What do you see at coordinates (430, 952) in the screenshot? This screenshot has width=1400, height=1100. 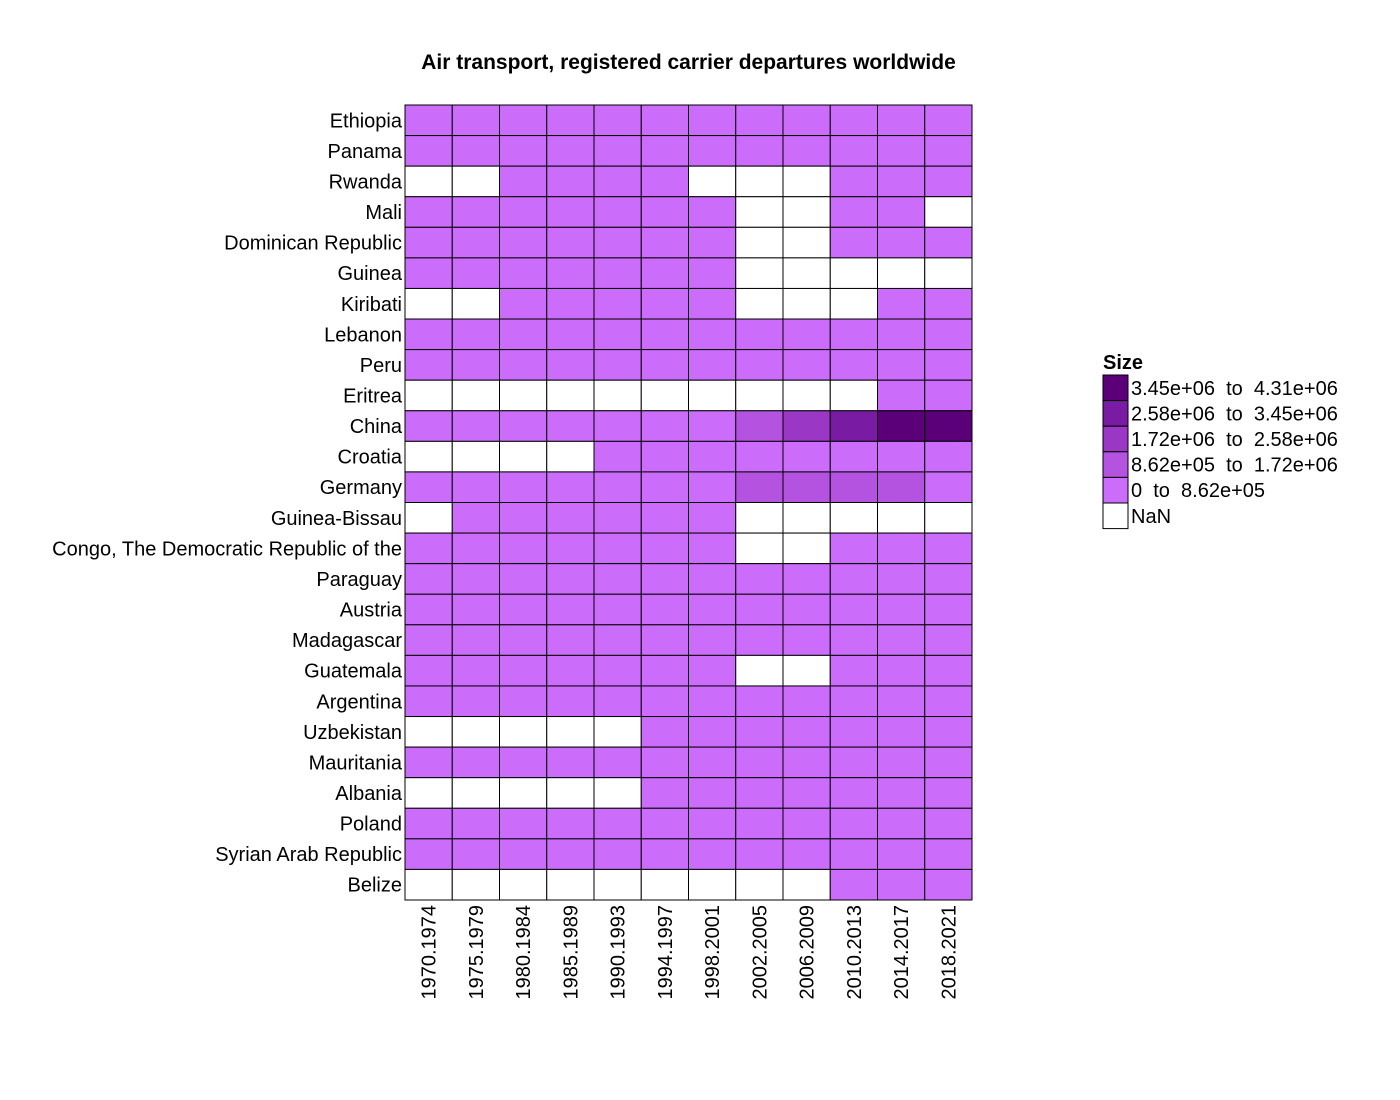 I see `column-label: 1970.1974` at bounding box center [430, 952].